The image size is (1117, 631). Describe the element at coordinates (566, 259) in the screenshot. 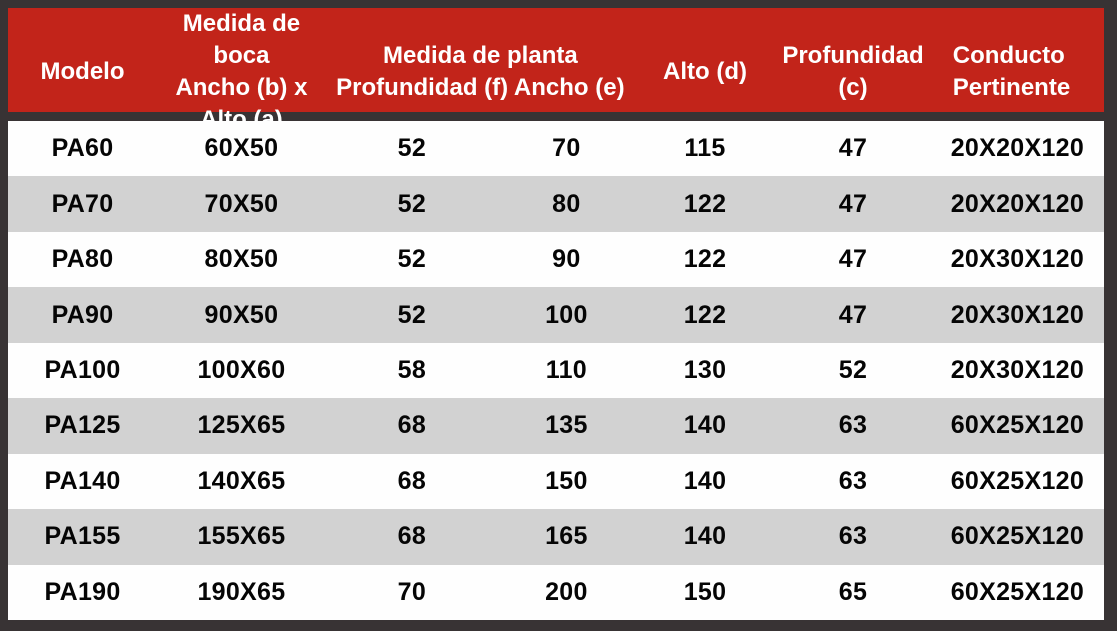

I see `table-cell: 90` at that location.